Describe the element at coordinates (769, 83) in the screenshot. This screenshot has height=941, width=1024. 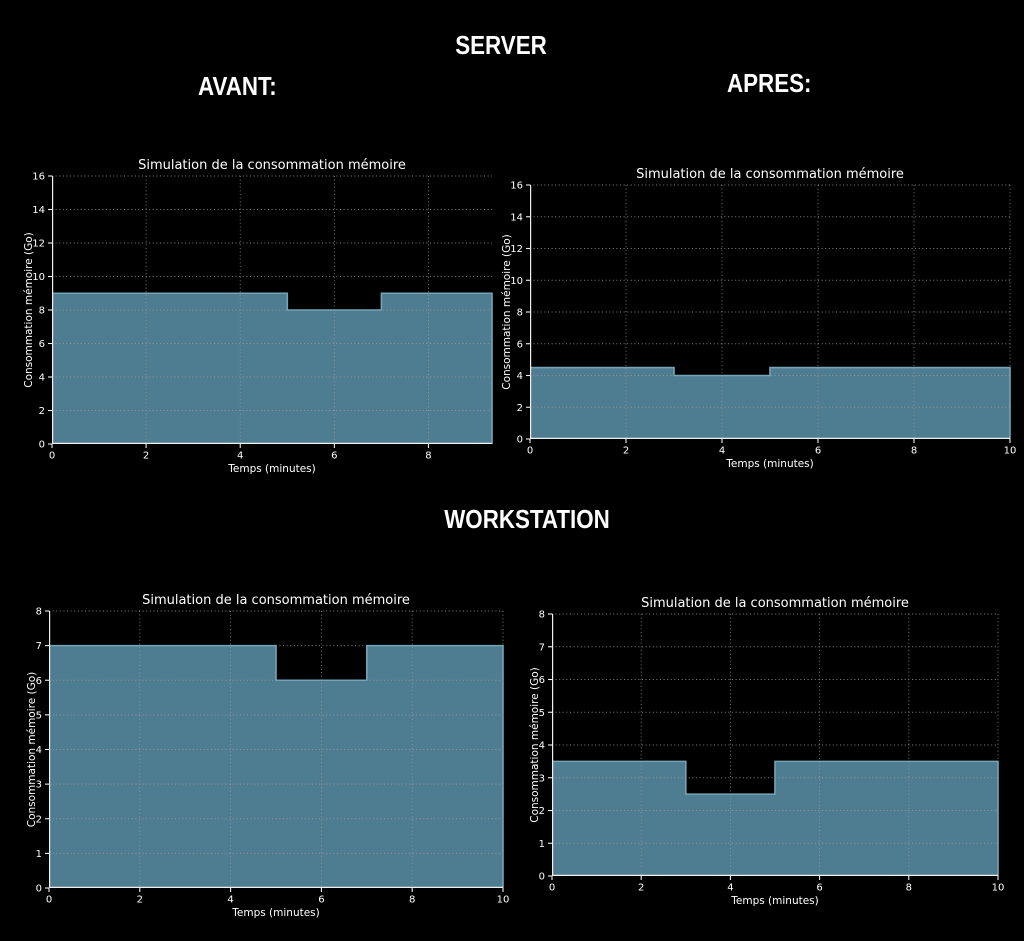
I see `label-apres: APRES:` at that location.